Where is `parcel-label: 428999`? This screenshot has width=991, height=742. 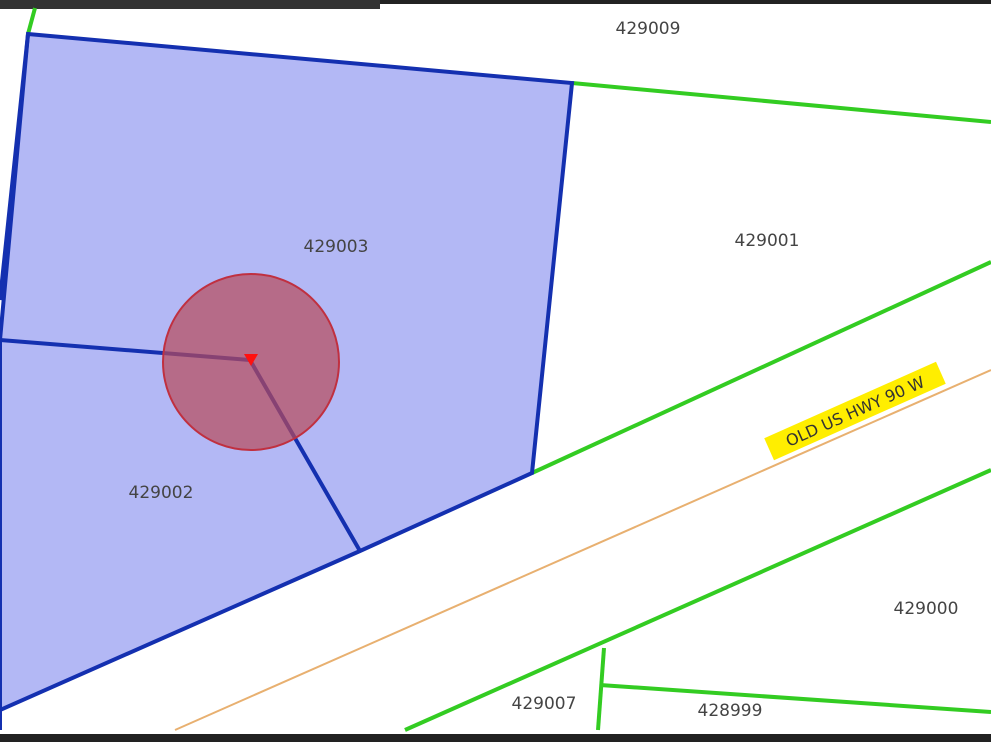
parcel-label: 428999 is located at coordinates (730, 711).